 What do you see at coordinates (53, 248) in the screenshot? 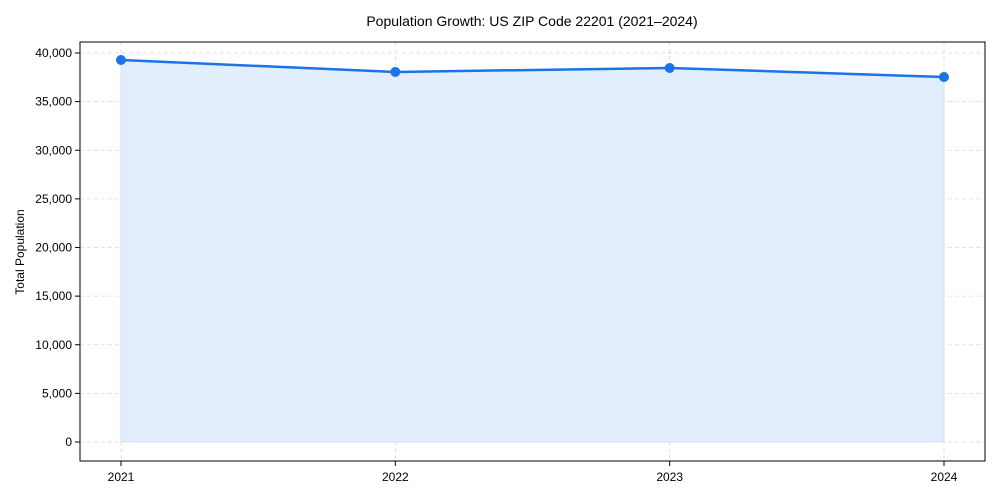
I see `y-tick-label: 20,000` at bounding box center [53, 248].